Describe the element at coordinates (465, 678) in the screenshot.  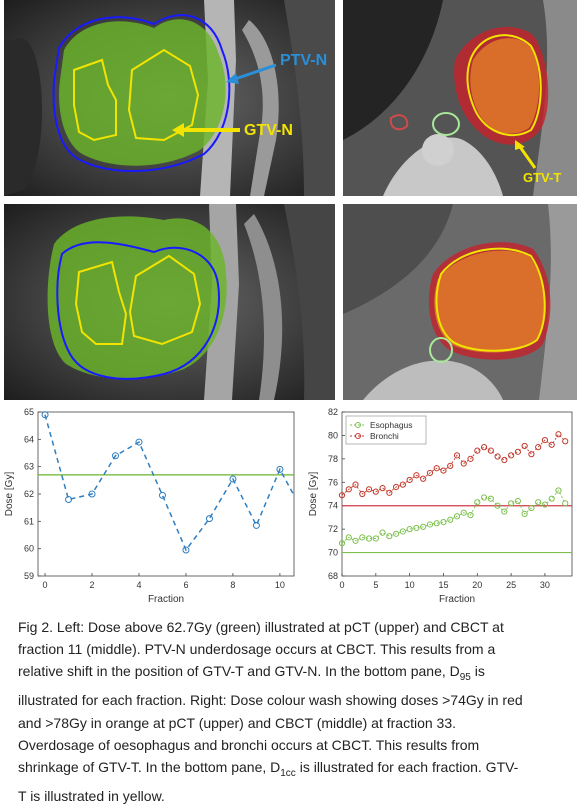
I see `subscript: 95` at that location.